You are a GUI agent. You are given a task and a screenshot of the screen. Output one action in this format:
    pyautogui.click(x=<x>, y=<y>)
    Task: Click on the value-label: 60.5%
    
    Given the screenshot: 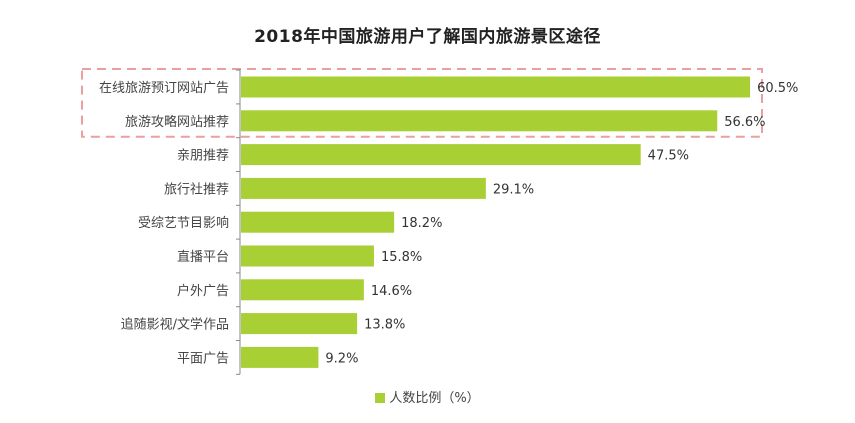 What is the action you would take?
    pyautogui.click(x=777, y=88)
    